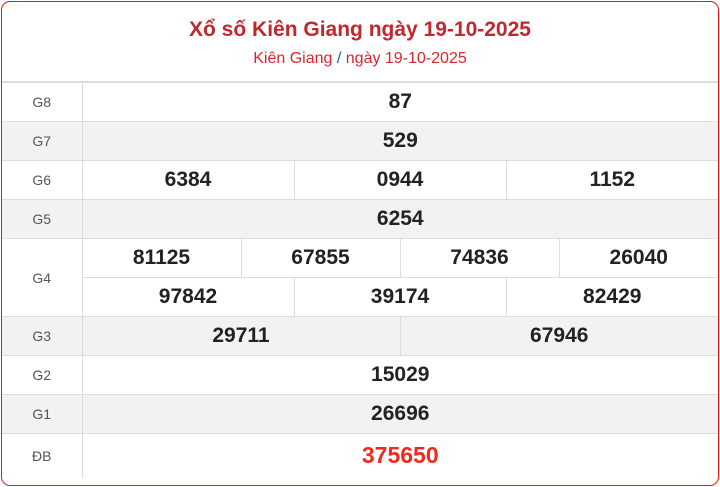  I want to click on prize-label: G8, so click(42, 102).